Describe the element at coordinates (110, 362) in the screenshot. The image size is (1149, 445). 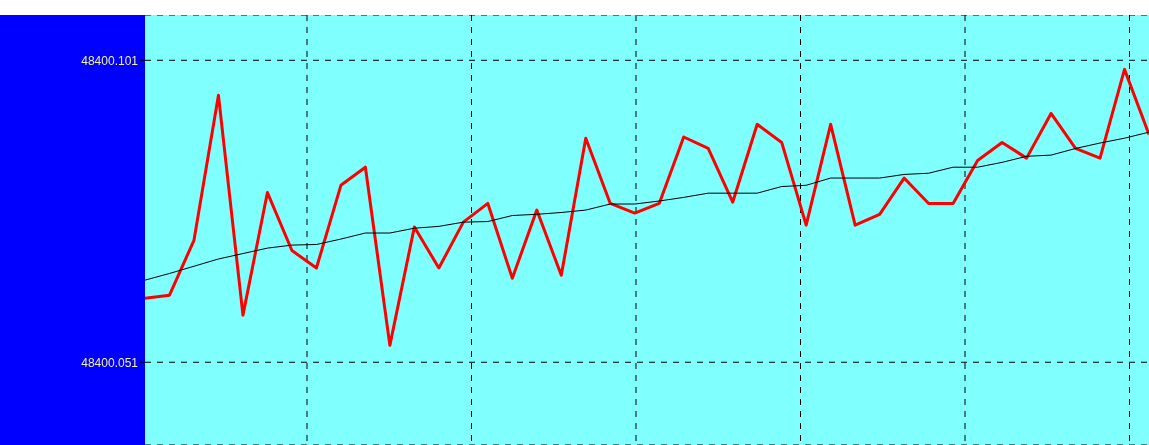
I see `y-tick-label: 48400.051` at that location.